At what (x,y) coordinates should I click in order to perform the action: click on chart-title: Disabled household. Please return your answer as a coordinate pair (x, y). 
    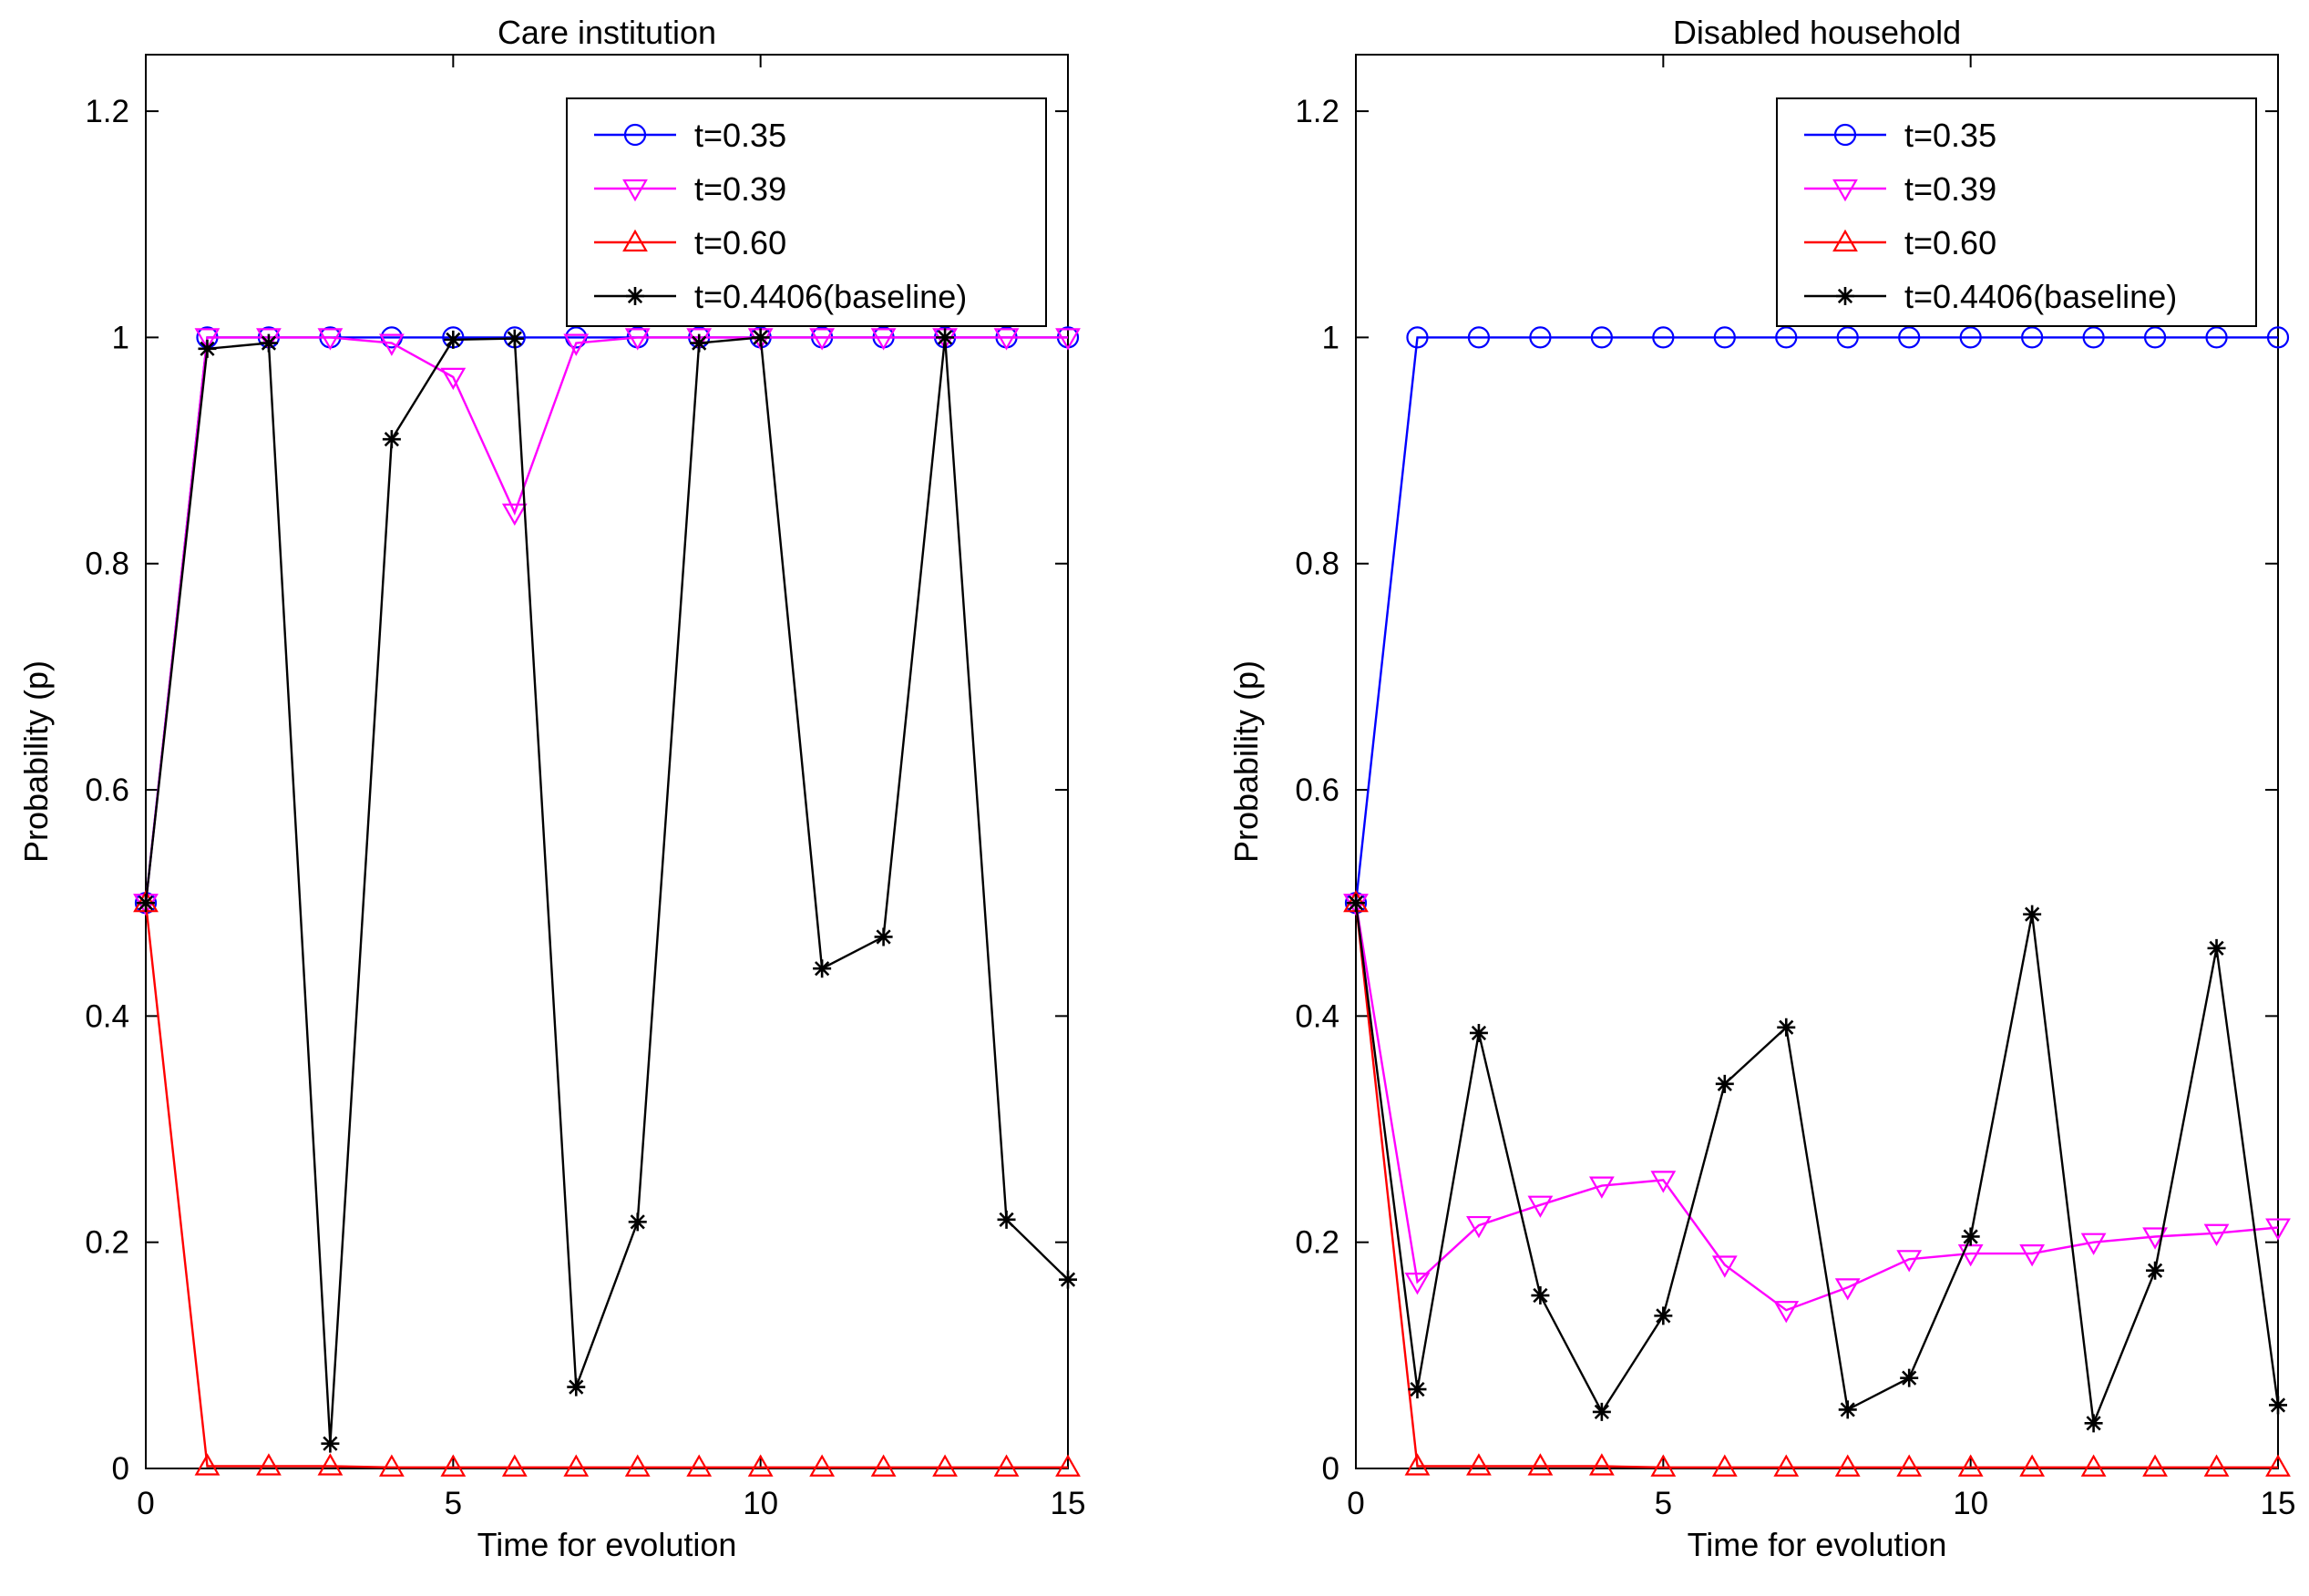
    Looking at the image, I should click on (1817, 32).